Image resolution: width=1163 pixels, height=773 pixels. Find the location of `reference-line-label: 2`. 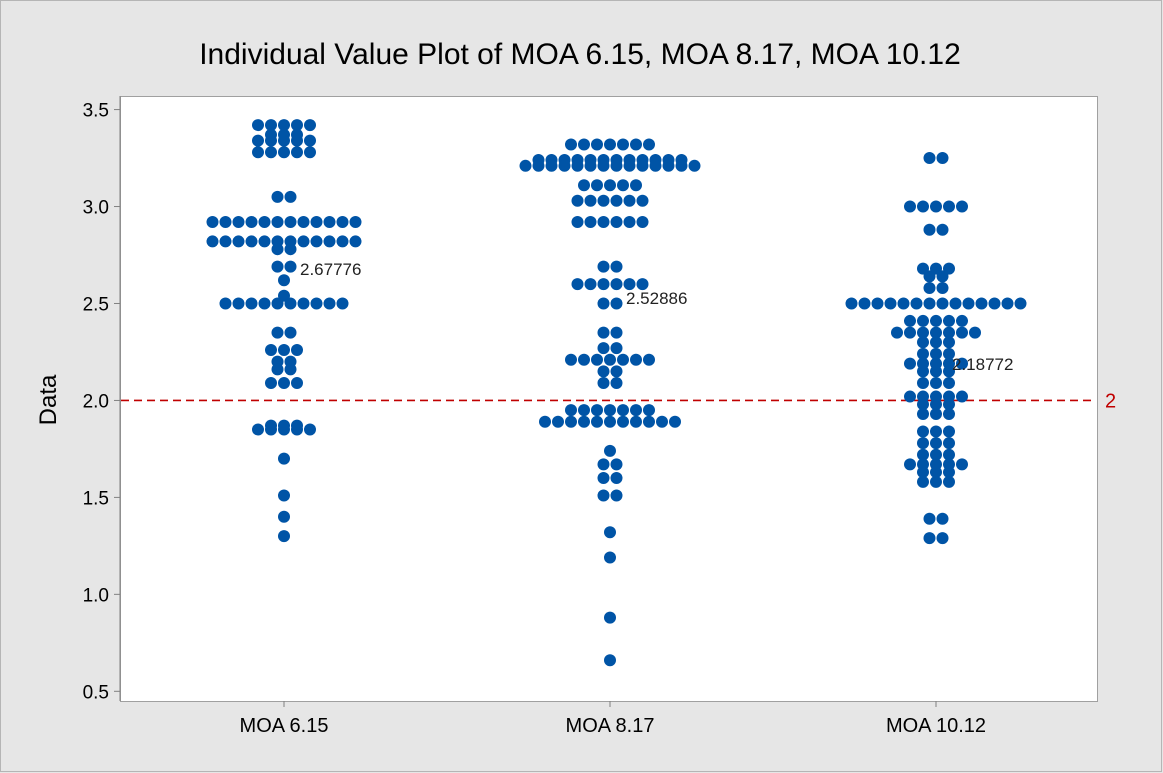

reference-line-label: 2 is located at coordinates (1110, 401).